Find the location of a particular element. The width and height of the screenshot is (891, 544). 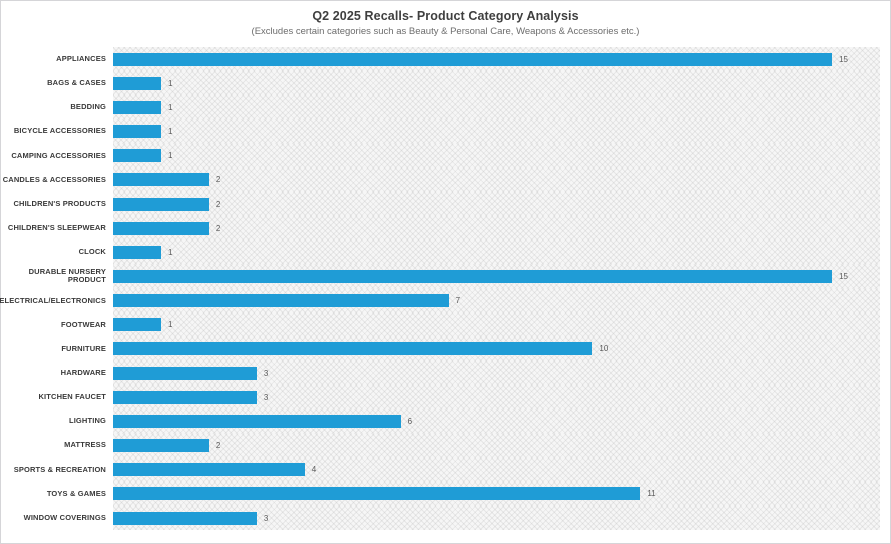

value-label: 4 is located at coordinates (314, 470).